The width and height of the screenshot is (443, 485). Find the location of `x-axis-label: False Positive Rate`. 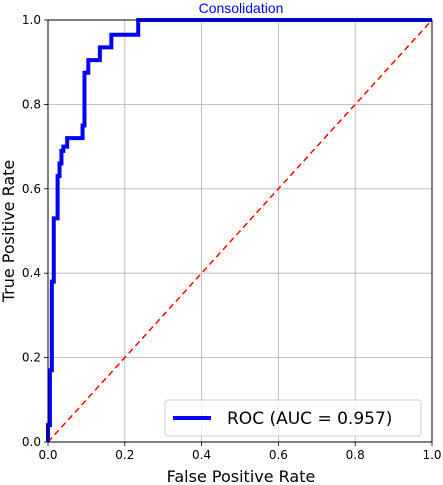

x-axis-label: False Positive Rate is located at coordinates (241, 476).